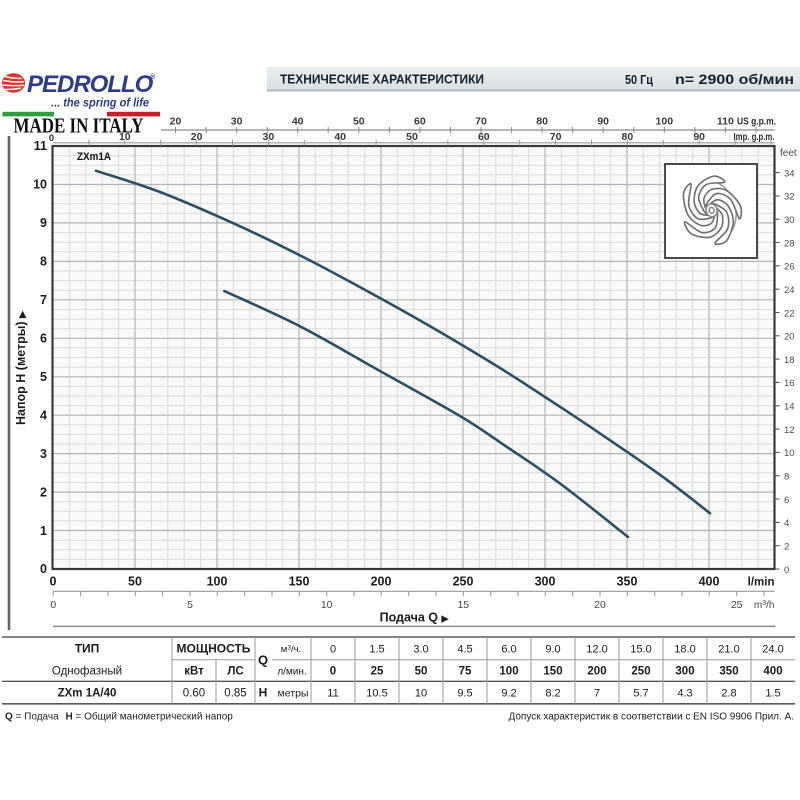 This screenshot has height=800, width=800. I want to click on svg-text: 6.0, so click(508, 650).